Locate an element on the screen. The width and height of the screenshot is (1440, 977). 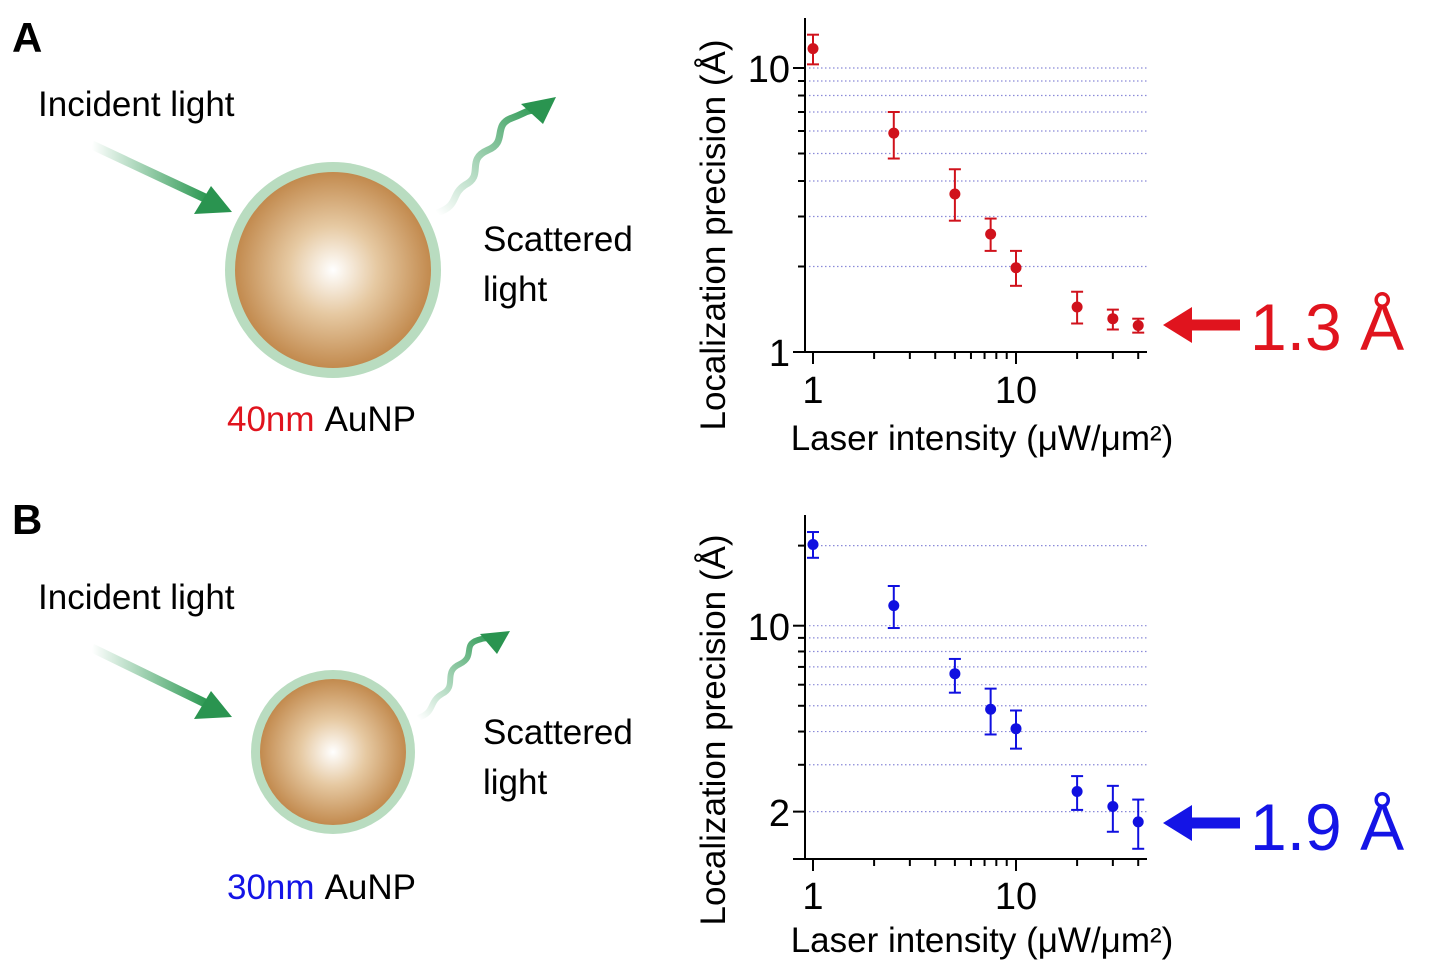
particle-caption: 30nm AuNP is located at coordinates (321, 887).